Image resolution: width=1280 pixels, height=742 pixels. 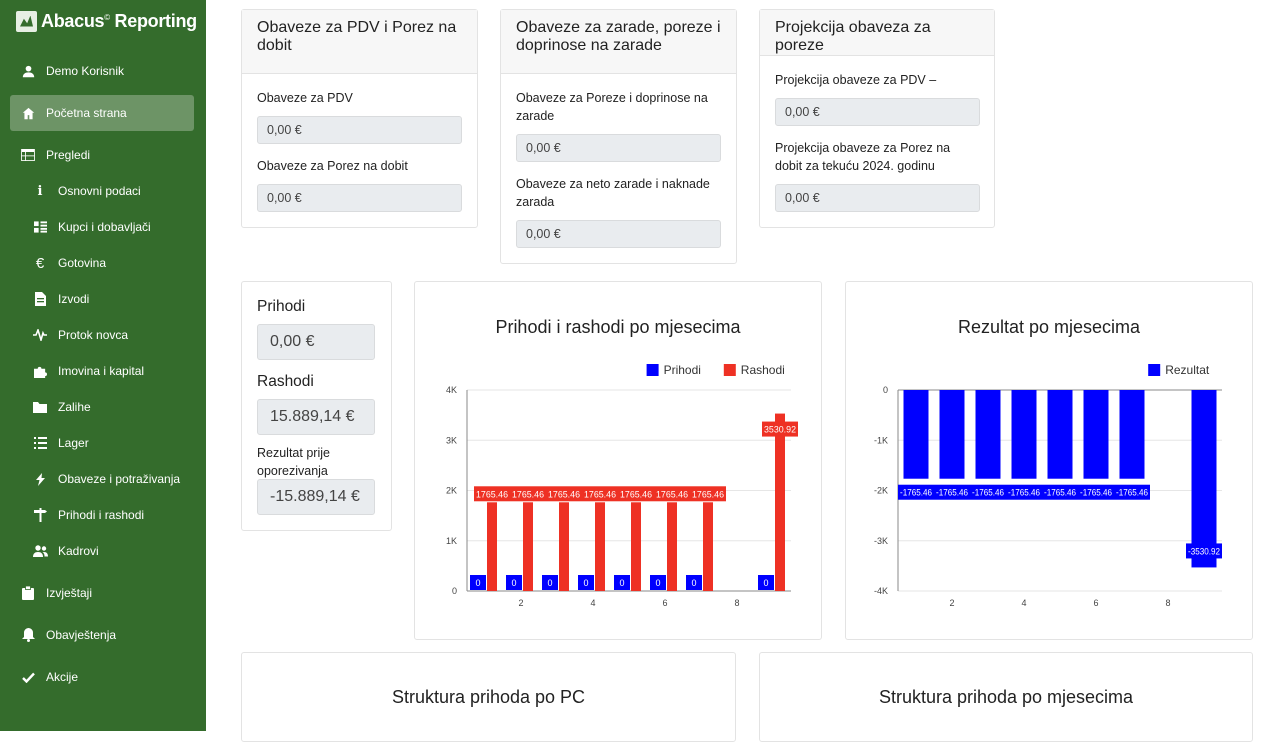 I want to click on sidebar-item-osnovni-podaci: i Osnovni podaci, so click(x=108, y=191).